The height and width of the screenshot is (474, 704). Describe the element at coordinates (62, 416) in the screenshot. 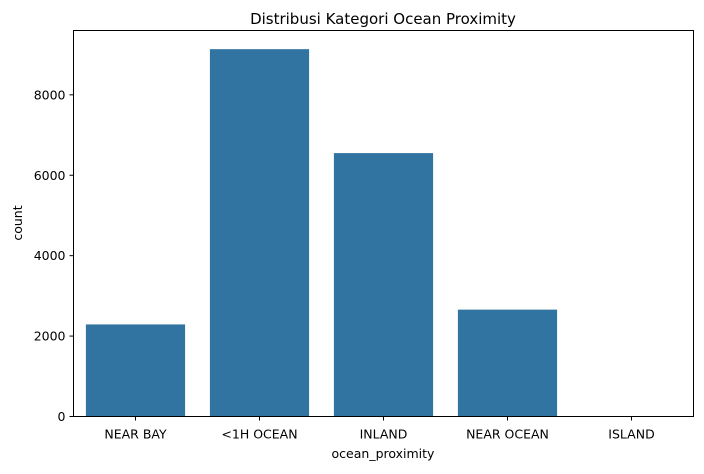

I see `y-tick-label: 0` at that location.